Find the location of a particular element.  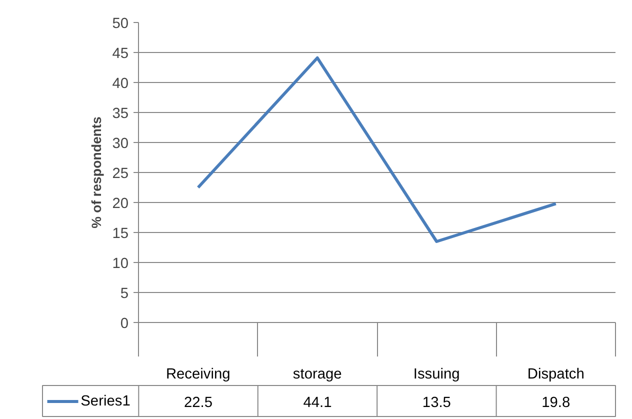

data-label: 13.5 is located at coordinates (436, 403).